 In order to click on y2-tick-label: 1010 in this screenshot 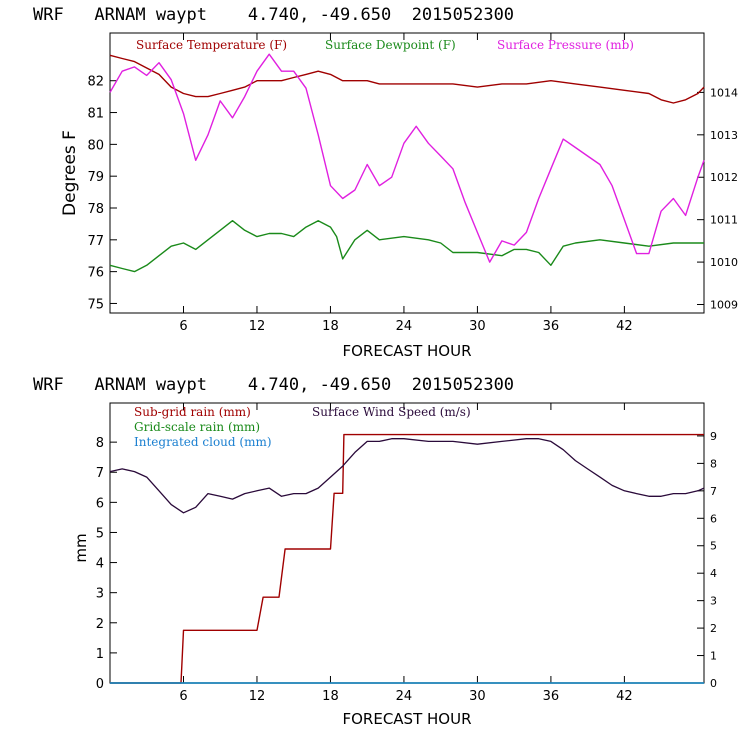, I will do `click(724, 262)`.